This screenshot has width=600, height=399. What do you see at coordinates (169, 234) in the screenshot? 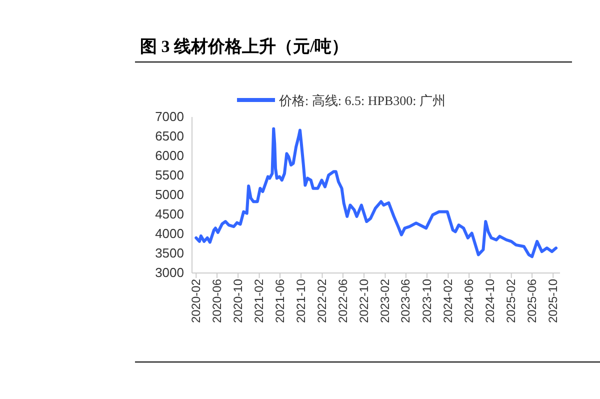
I see `y-tick-label: 4000` at bounding box center [169, 234].